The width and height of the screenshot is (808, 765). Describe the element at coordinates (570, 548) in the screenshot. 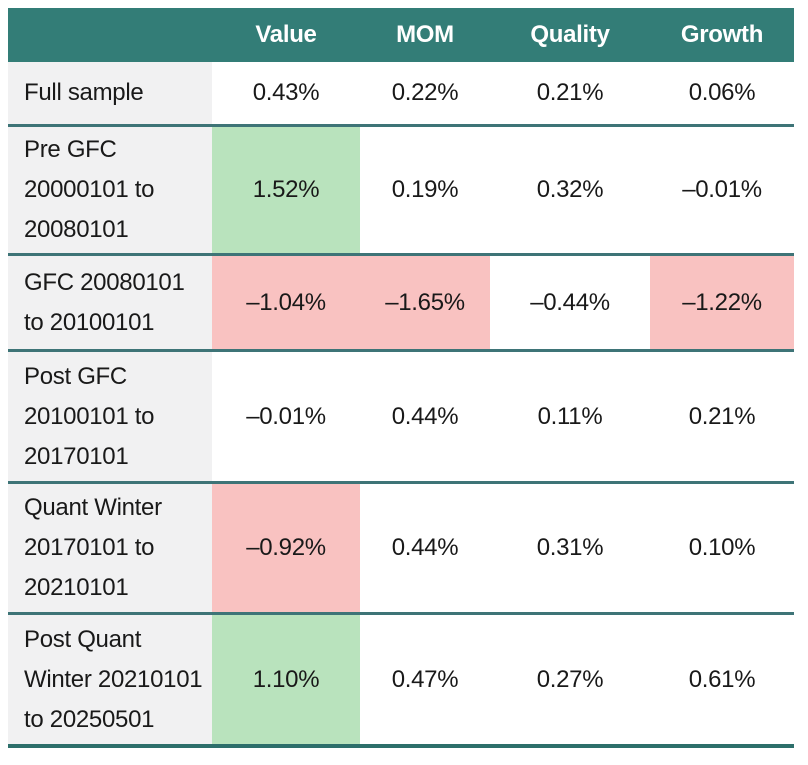

I see `value-cell: 0.31%` at that location.